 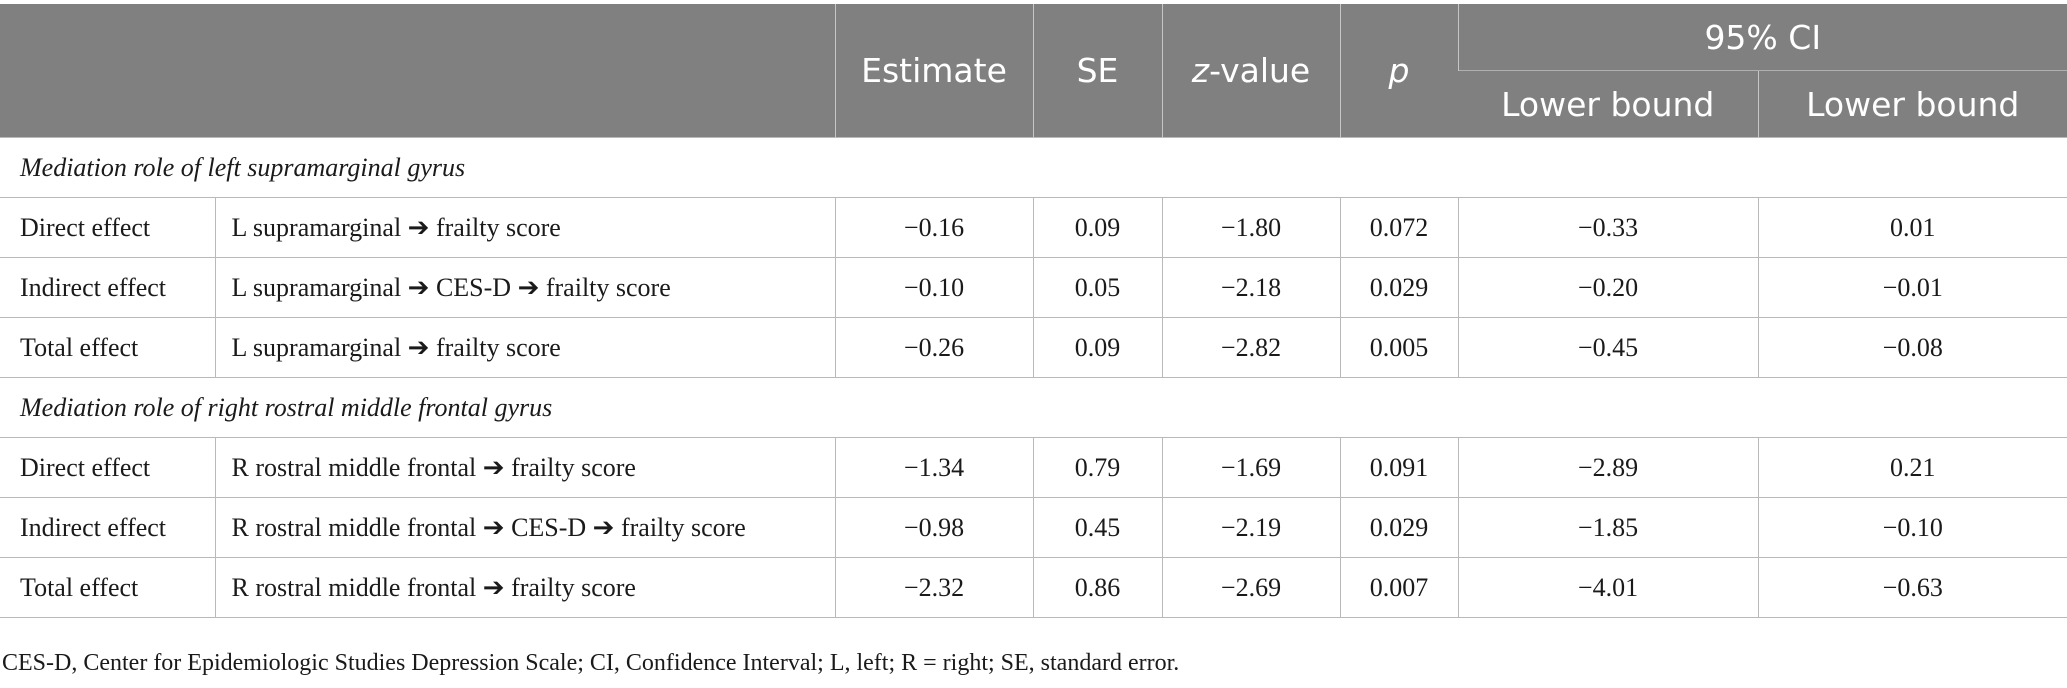 What do you see at coordinates (1912, 347) in the screenshot?
I see `cell-lower-bound-2: −0.08` at bounding box center [1912, 347].